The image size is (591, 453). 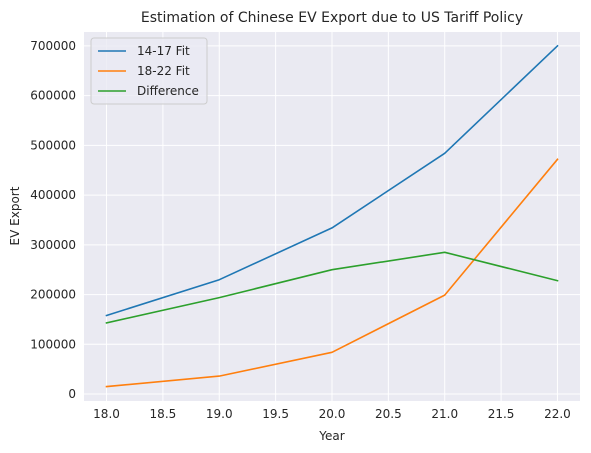 What do you see at coordinates (106, 414) in the screenshot?
I see `x-tick-label: 18.0` at bounding box center [106, 414].